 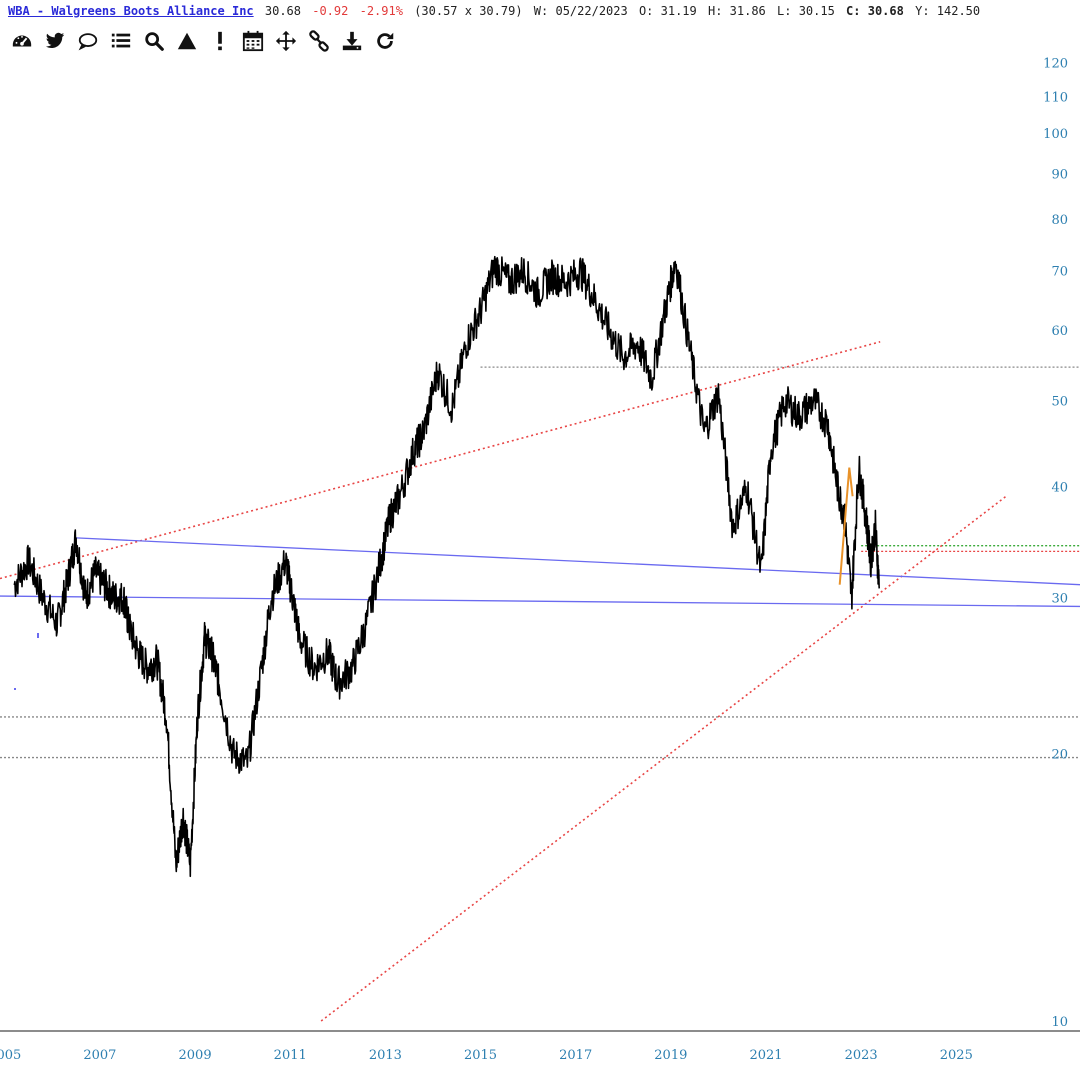 I want to click on refresh-button, so click(x=384, y=41).